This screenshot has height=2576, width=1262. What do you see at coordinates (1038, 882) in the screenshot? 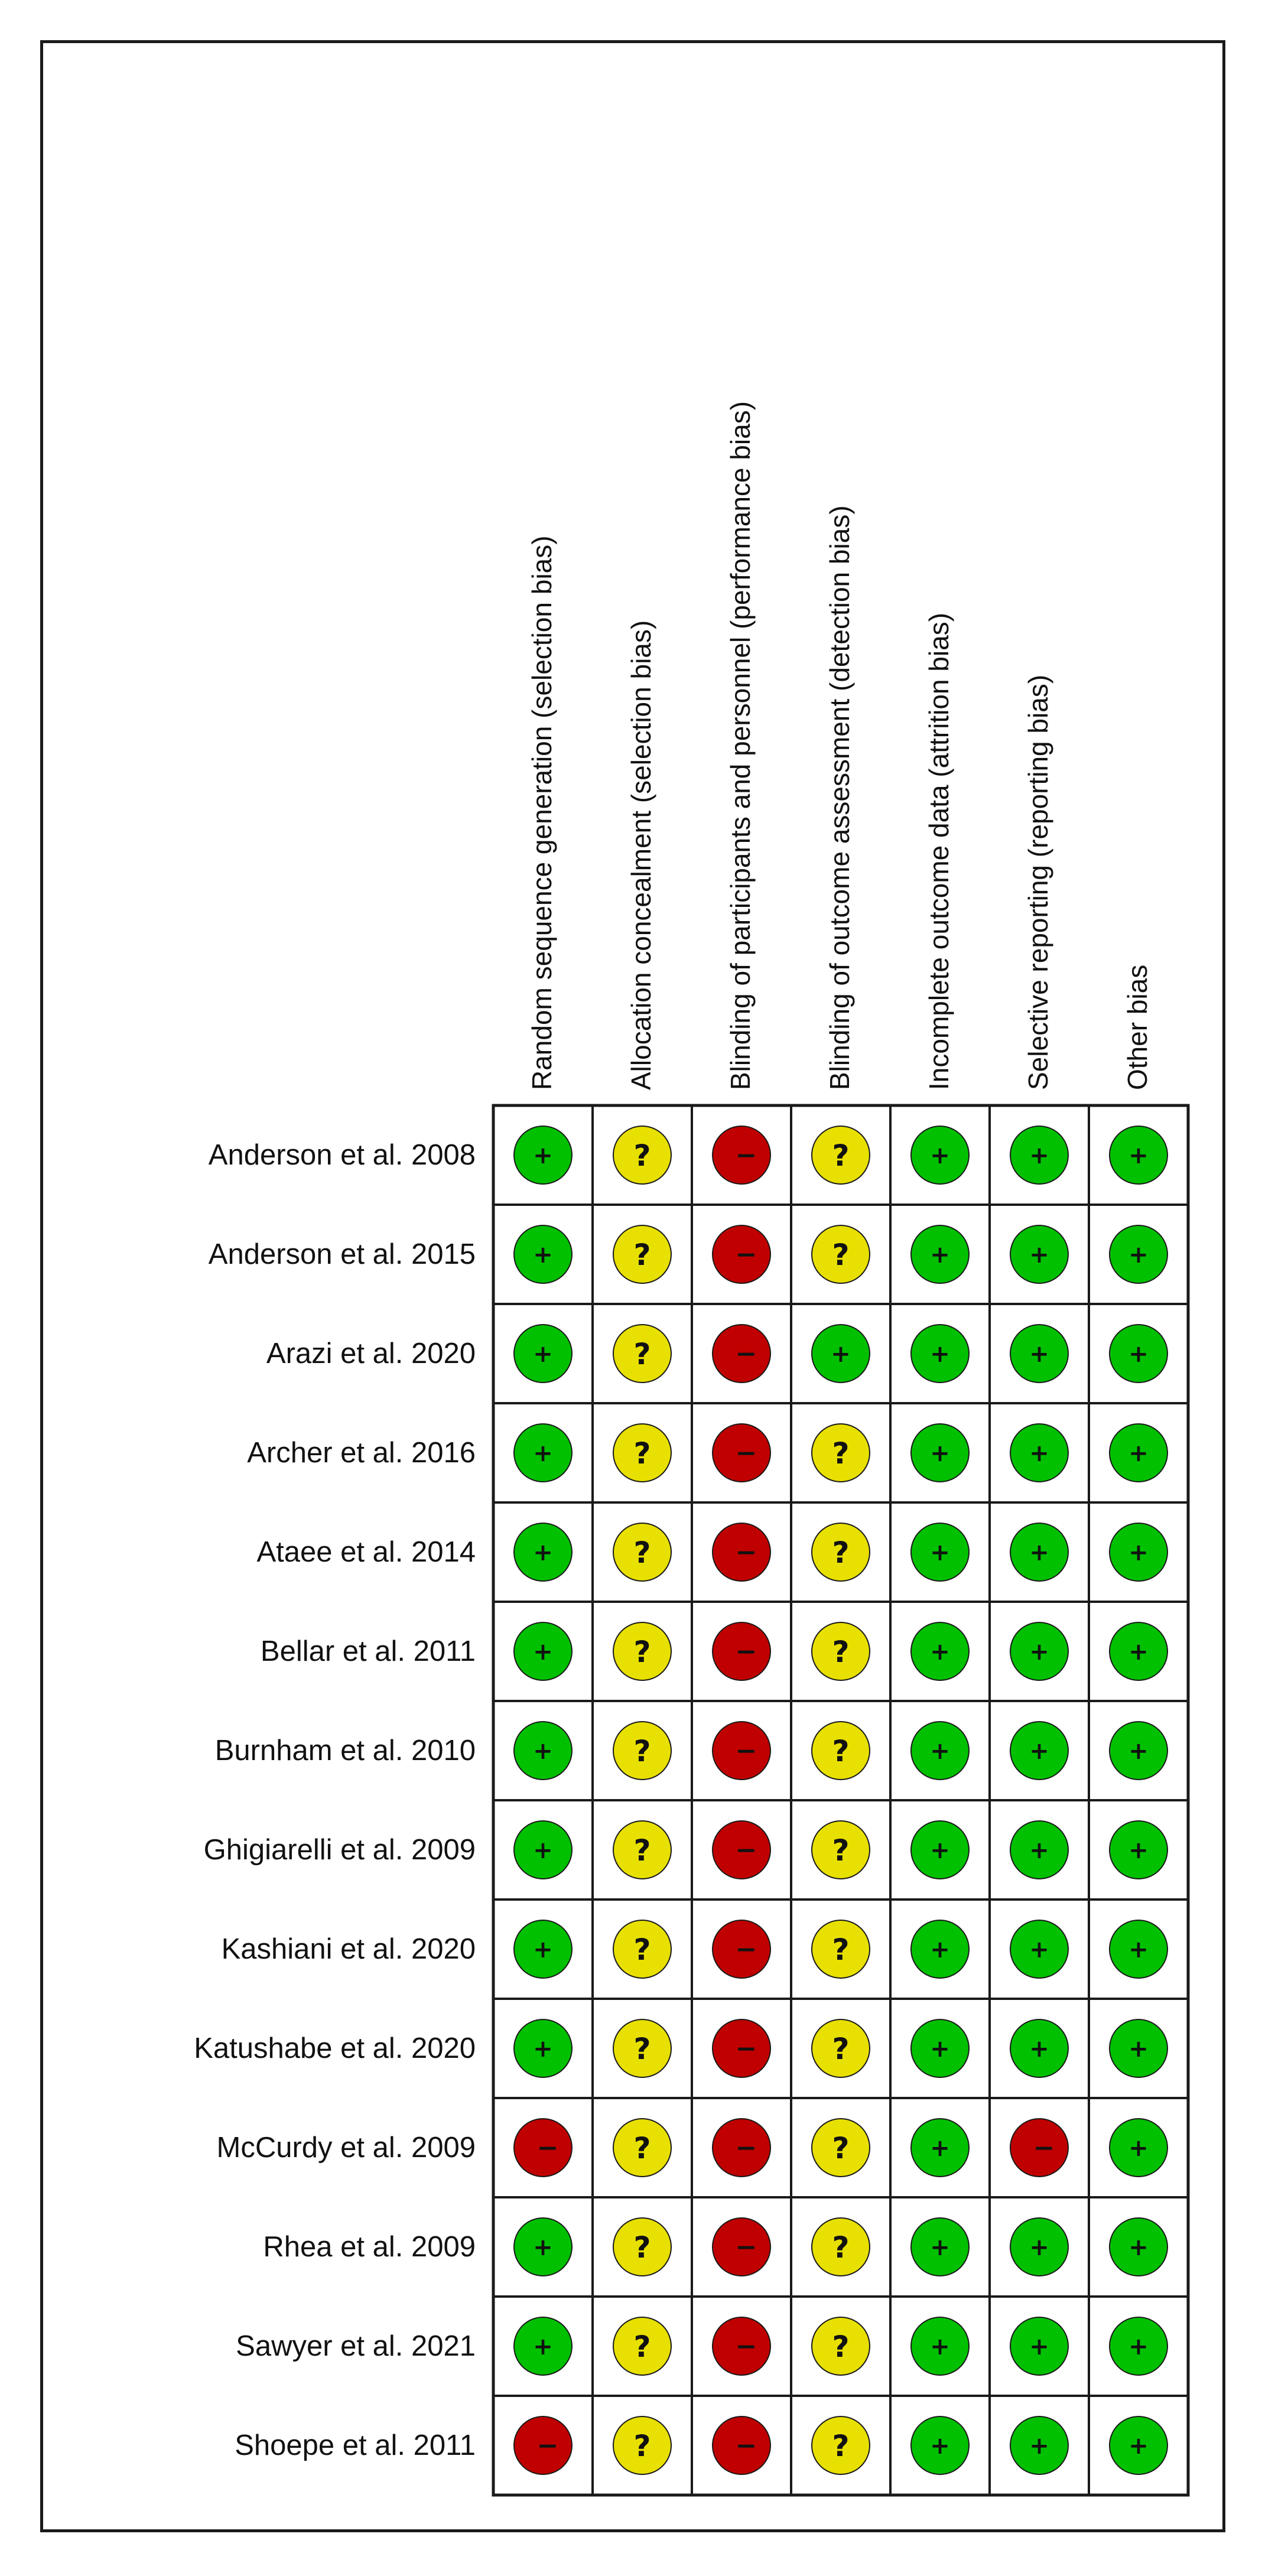
I see `column-header: Selective reporting (reporting bias)` at bounding box center [1038, 882].